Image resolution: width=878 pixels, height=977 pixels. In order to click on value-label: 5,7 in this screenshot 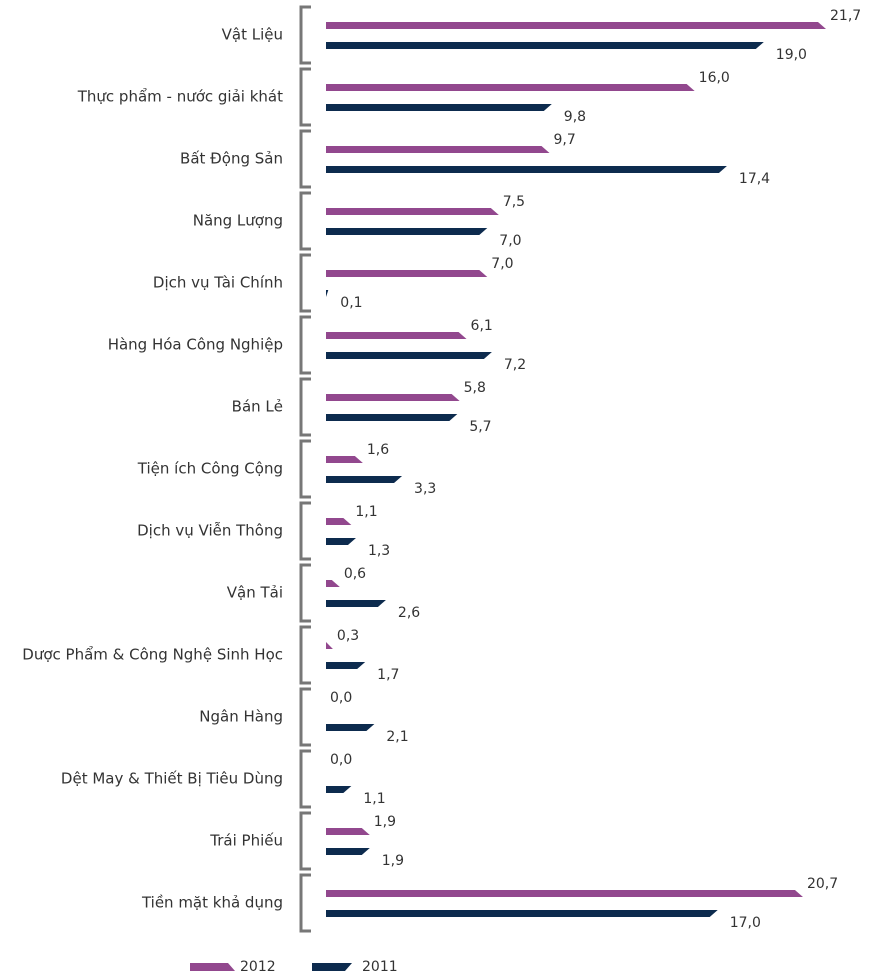, I will do `click(480, 427)`.